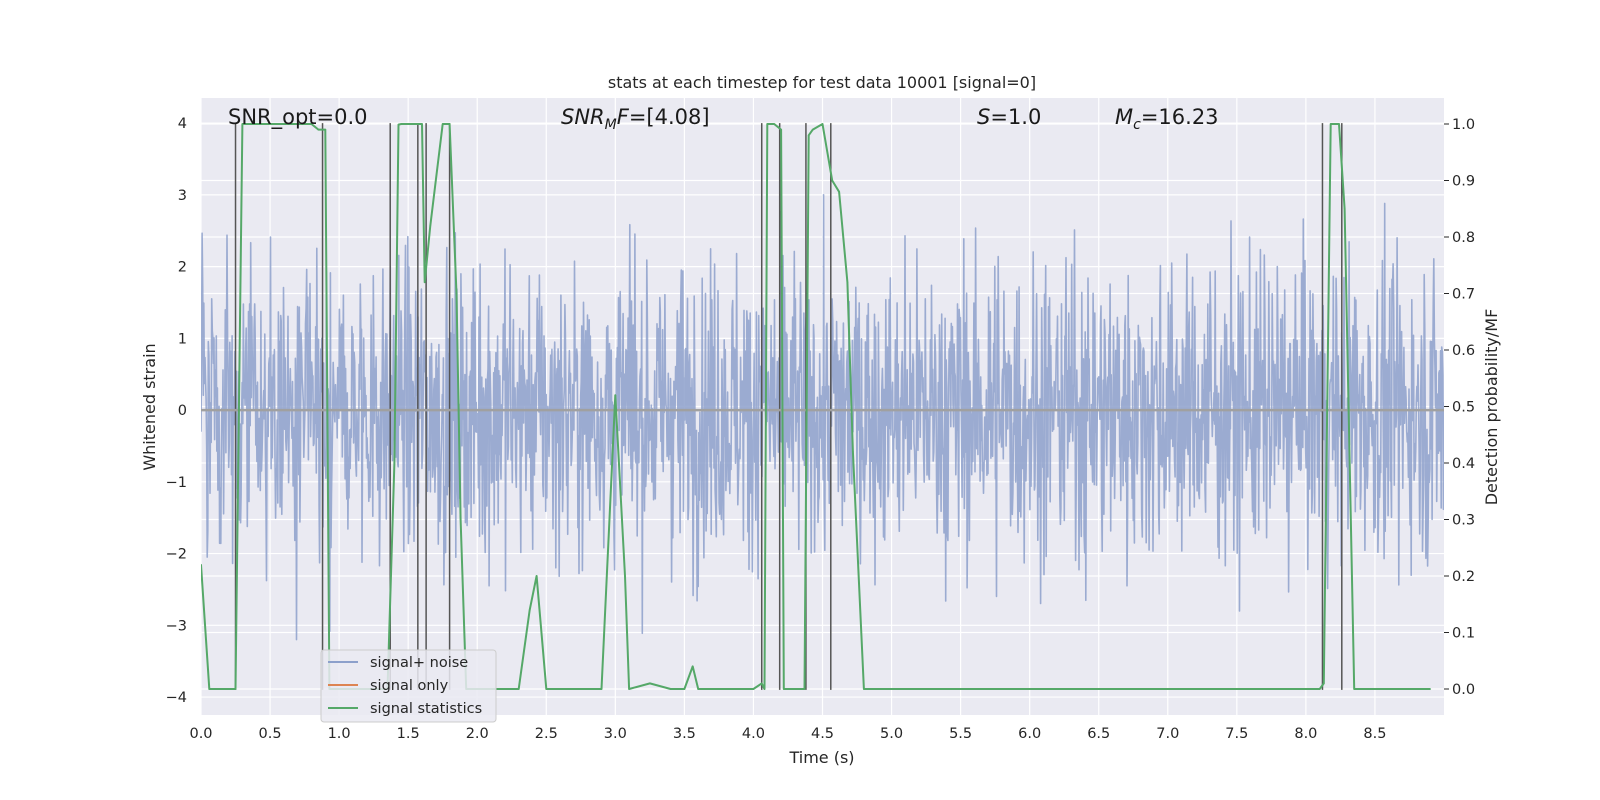 The height and width of the screenshot is (800, 1600). I want to click on x-tick-label: 2.5, so click(546, 734).